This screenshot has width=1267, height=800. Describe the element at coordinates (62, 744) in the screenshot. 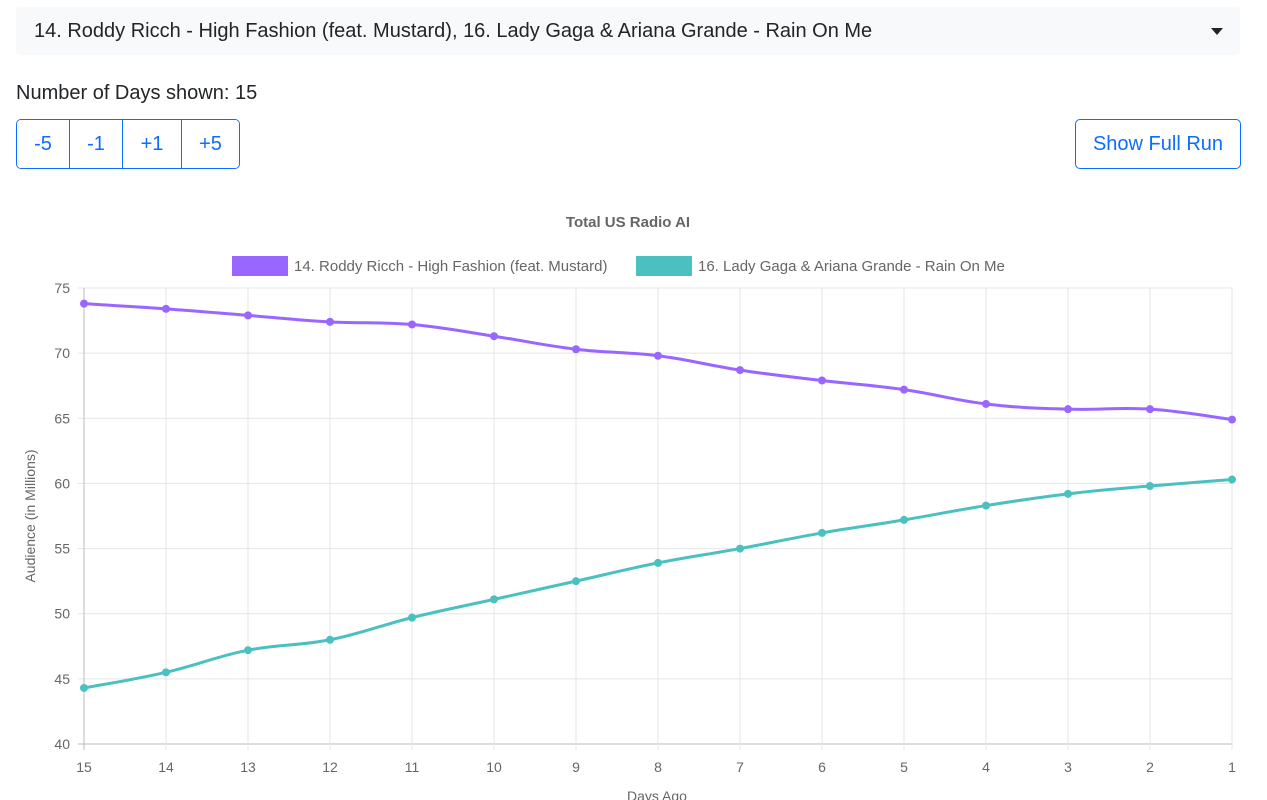

I see `y-tick-label: 40` at that location.